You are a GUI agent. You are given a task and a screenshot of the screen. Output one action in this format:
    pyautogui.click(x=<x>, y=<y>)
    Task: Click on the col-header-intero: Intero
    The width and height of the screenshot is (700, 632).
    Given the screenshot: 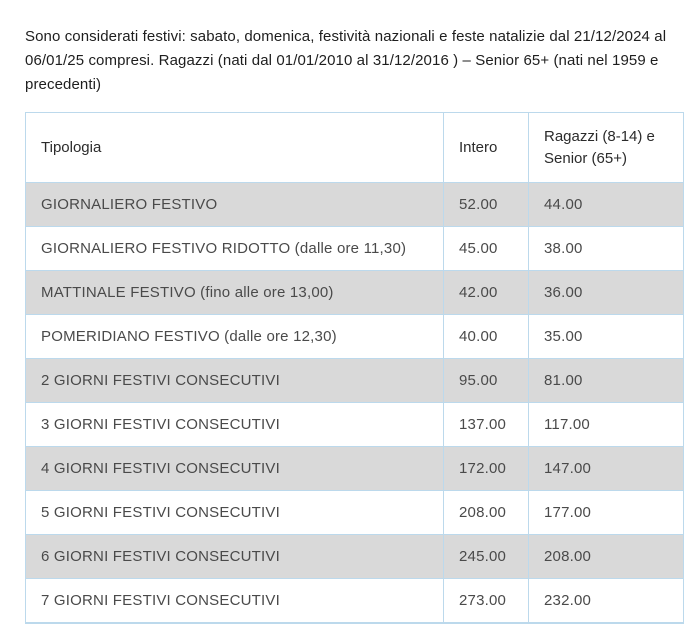 What is the action you would take?
    pyautogui.click(x=486, y=147)
    